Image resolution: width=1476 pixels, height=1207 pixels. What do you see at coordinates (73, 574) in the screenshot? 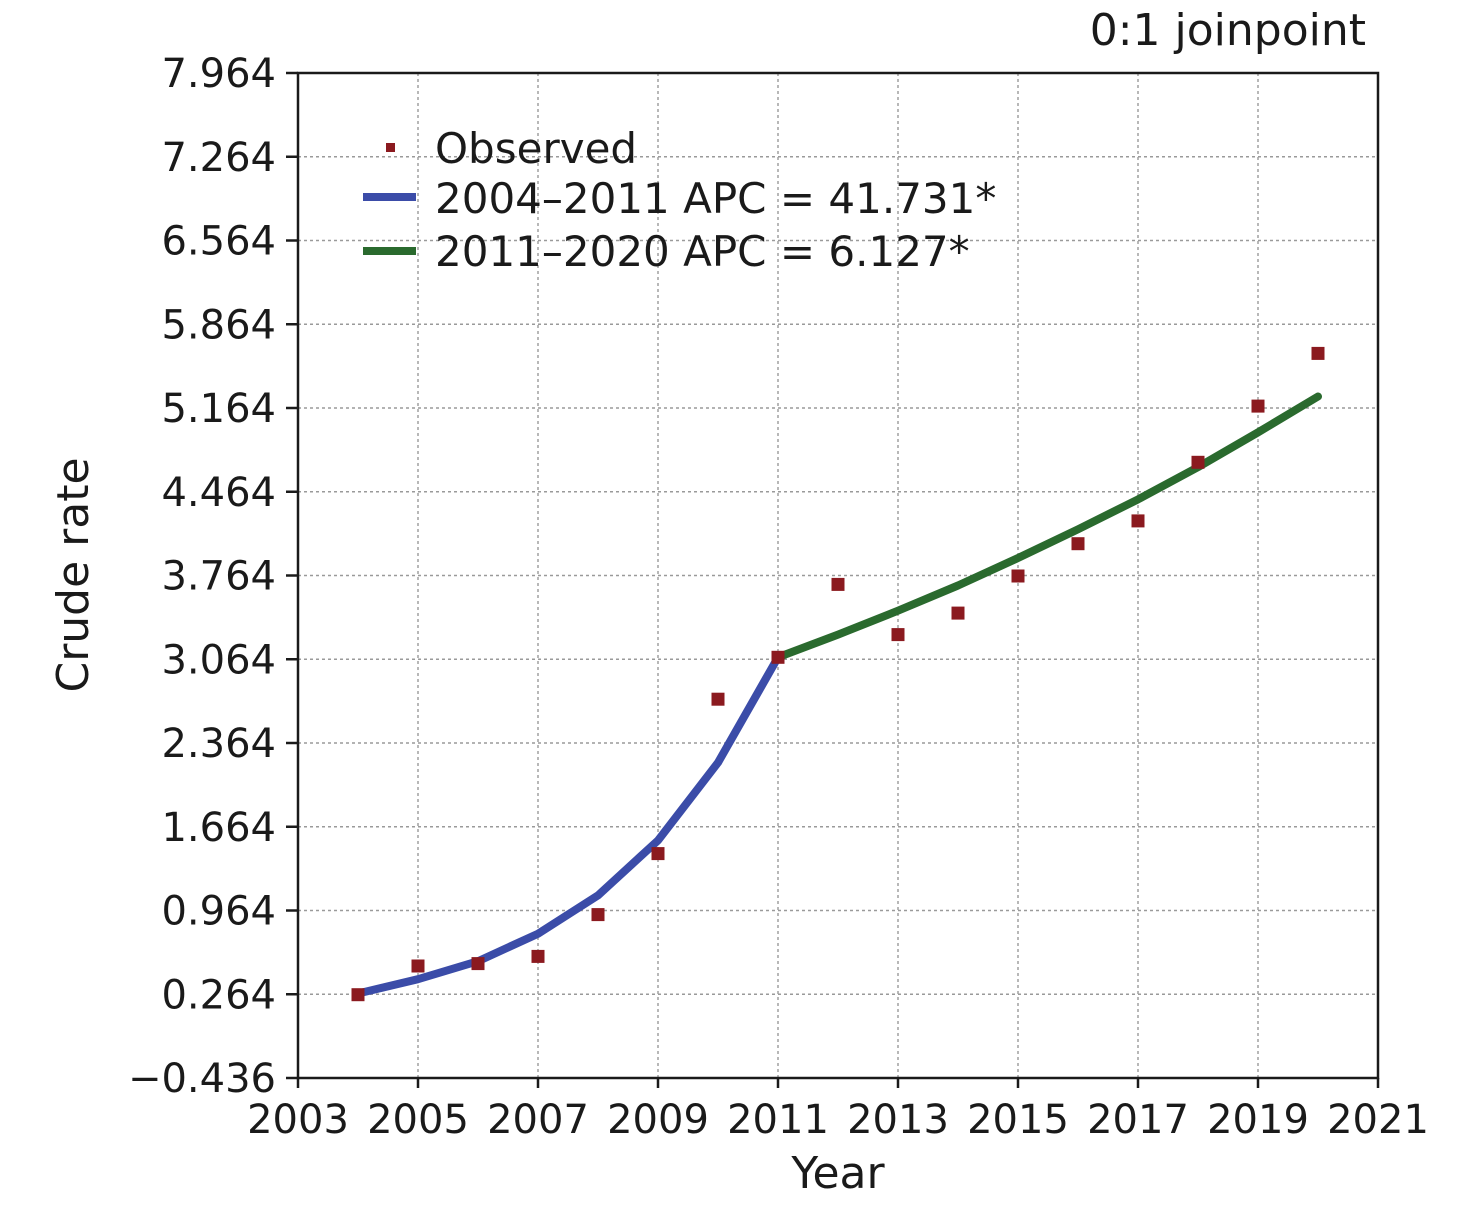
I see `y-axis-title: Crude rate` at bounding box center [73, 574].